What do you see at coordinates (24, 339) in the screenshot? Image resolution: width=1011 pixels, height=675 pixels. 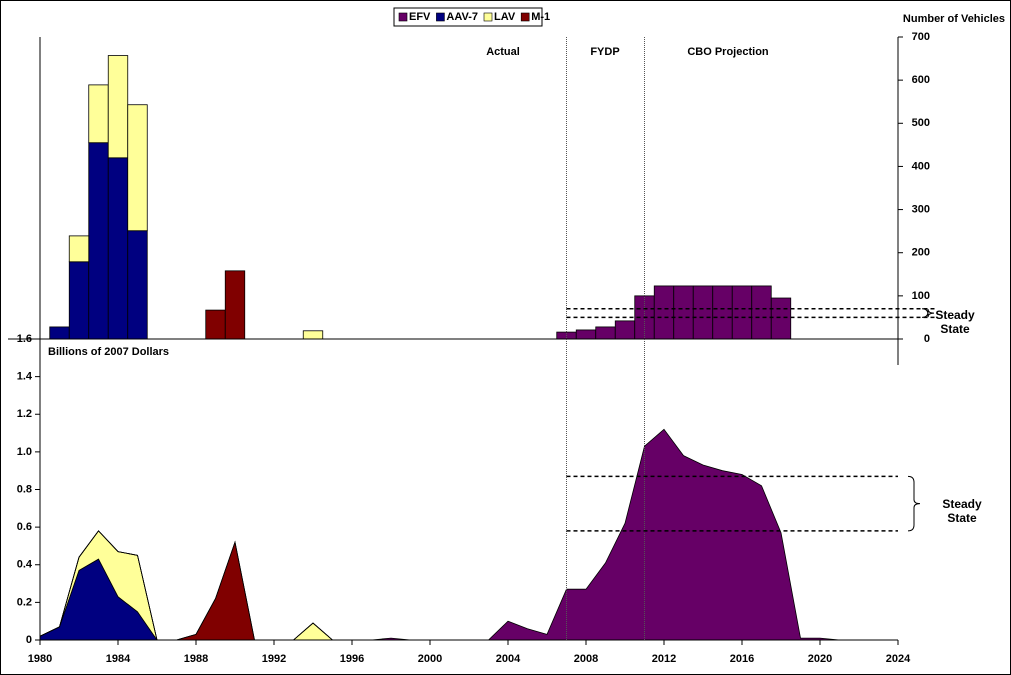 I see `y-tick-label: 1.6` at bounding box center [24, 339].